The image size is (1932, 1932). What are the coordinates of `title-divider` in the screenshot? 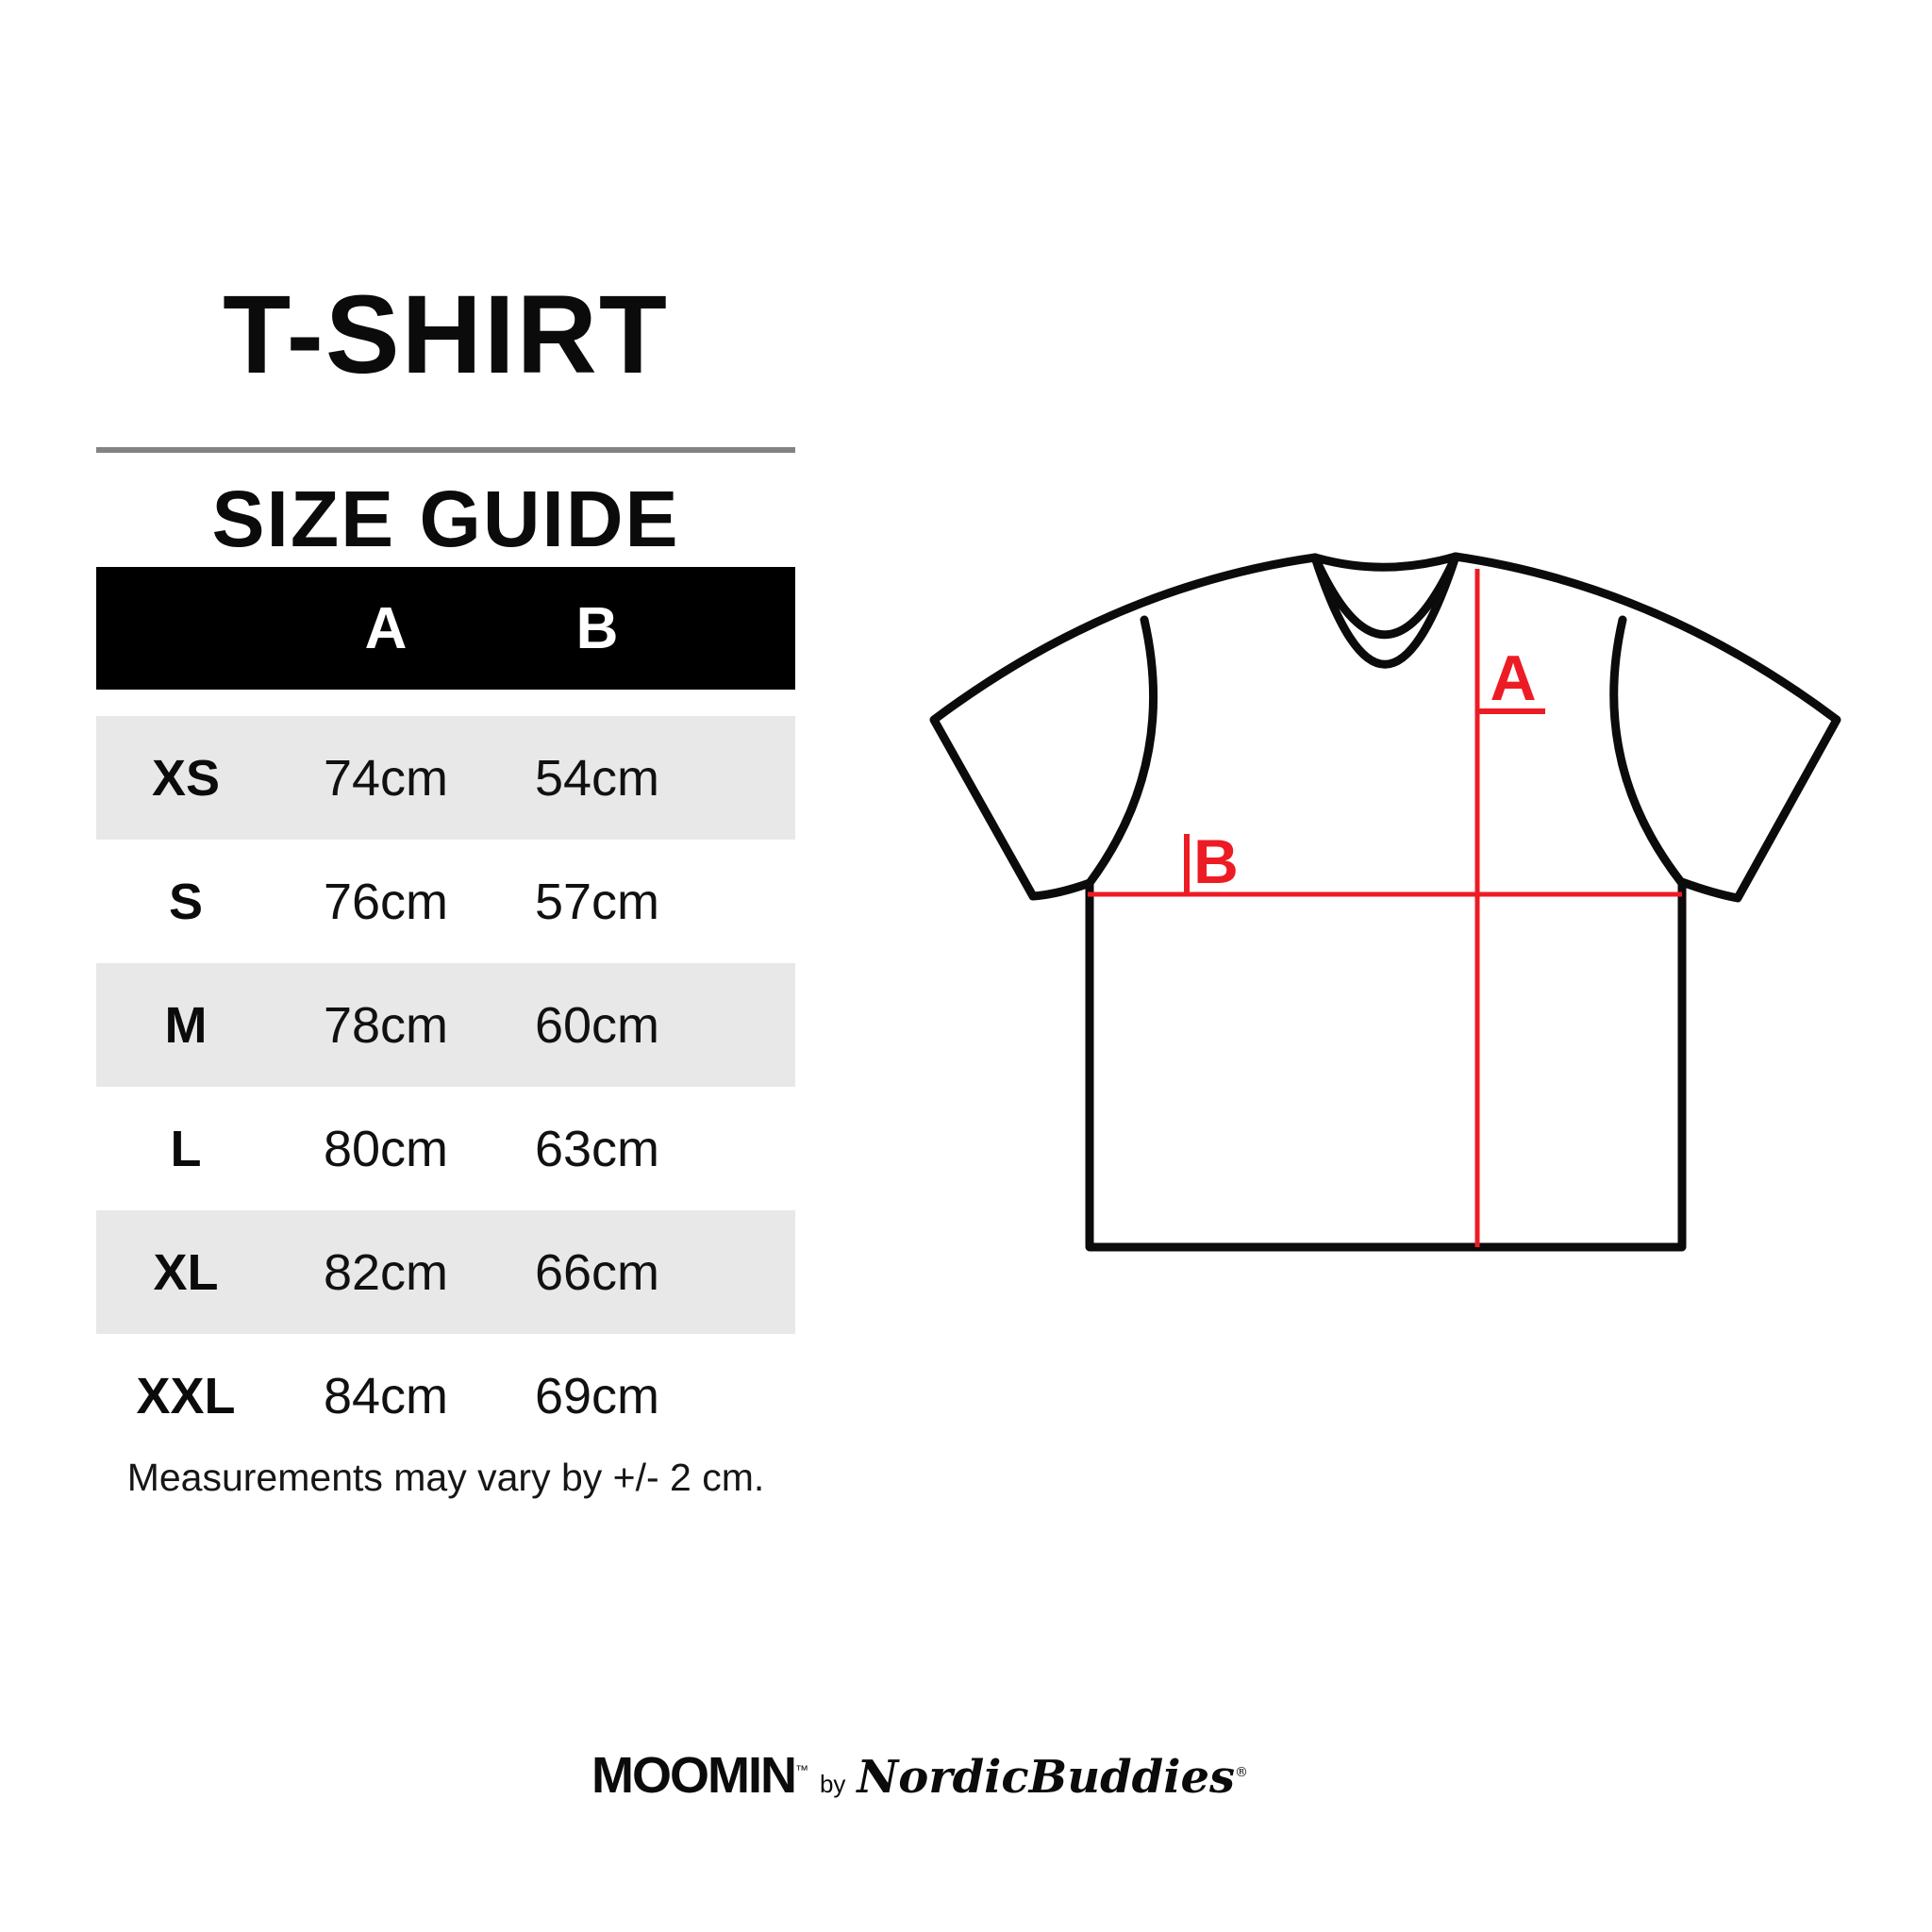 It's located at (445, 450).